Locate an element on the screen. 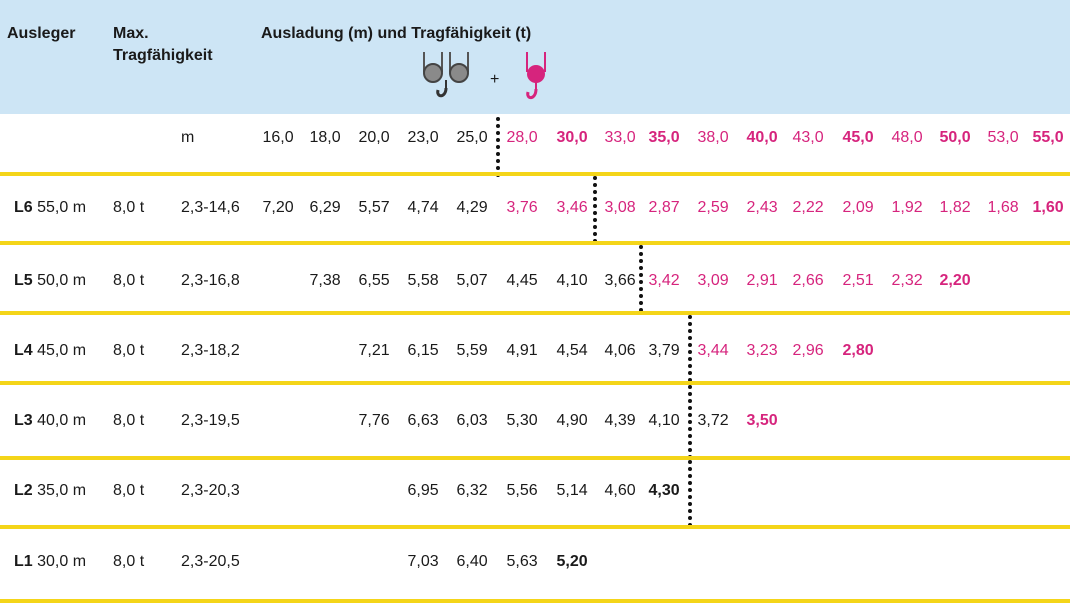  capacity-cell: 2,43 is located at coordinates (762, 207).